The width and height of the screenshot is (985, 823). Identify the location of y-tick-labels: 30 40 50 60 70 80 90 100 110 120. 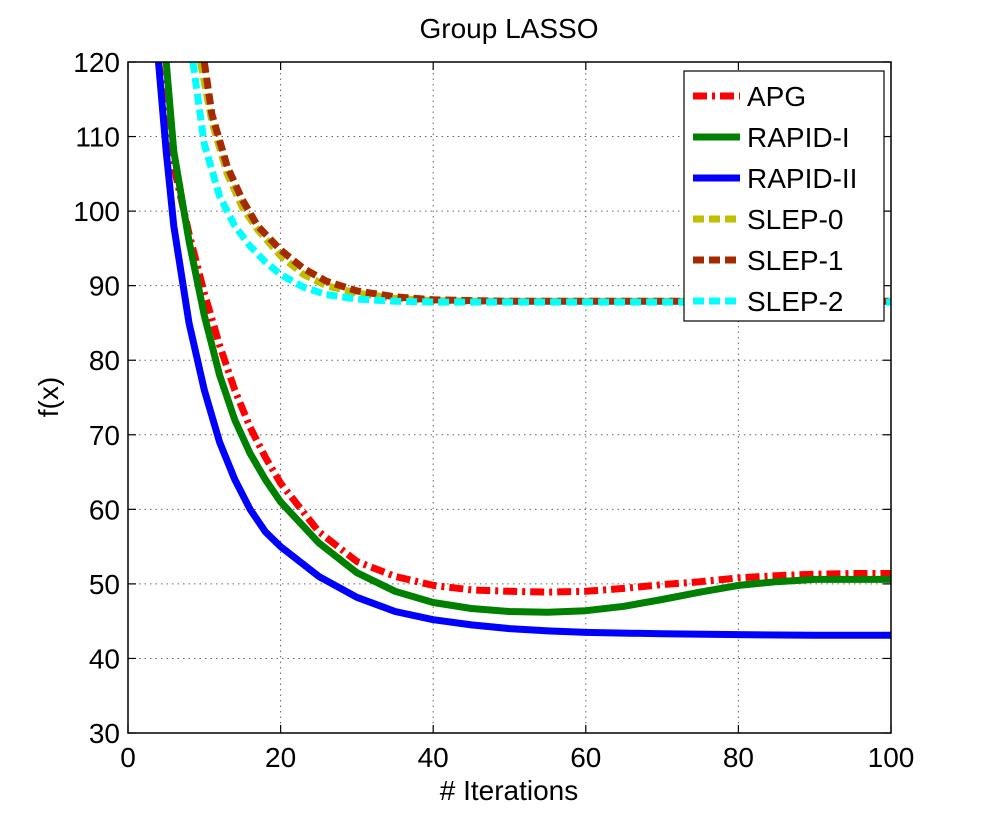
(96, 398).